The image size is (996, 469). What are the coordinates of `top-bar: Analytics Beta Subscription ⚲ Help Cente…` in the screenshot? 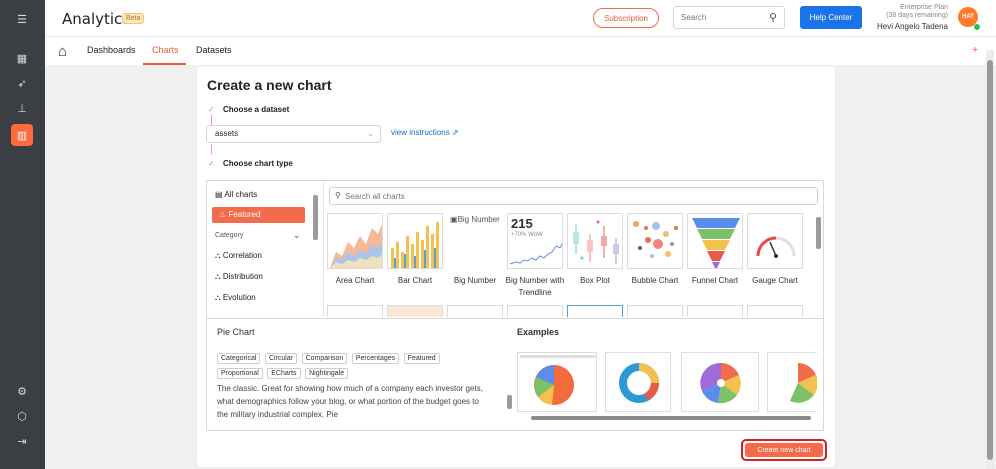 It's located at (520, 18).